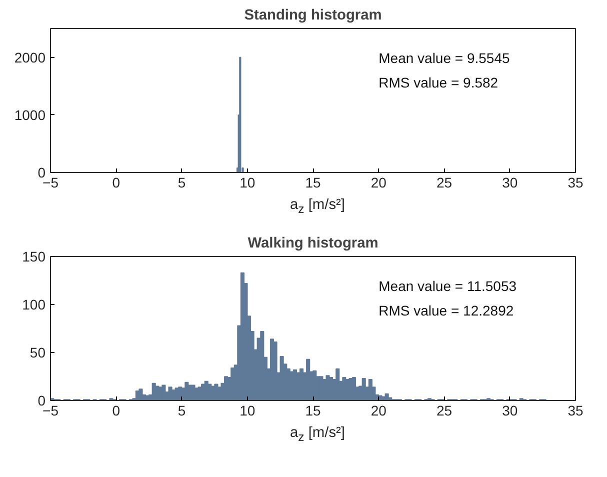  I want to click on y-tick-label: 50, so click(38, 352).